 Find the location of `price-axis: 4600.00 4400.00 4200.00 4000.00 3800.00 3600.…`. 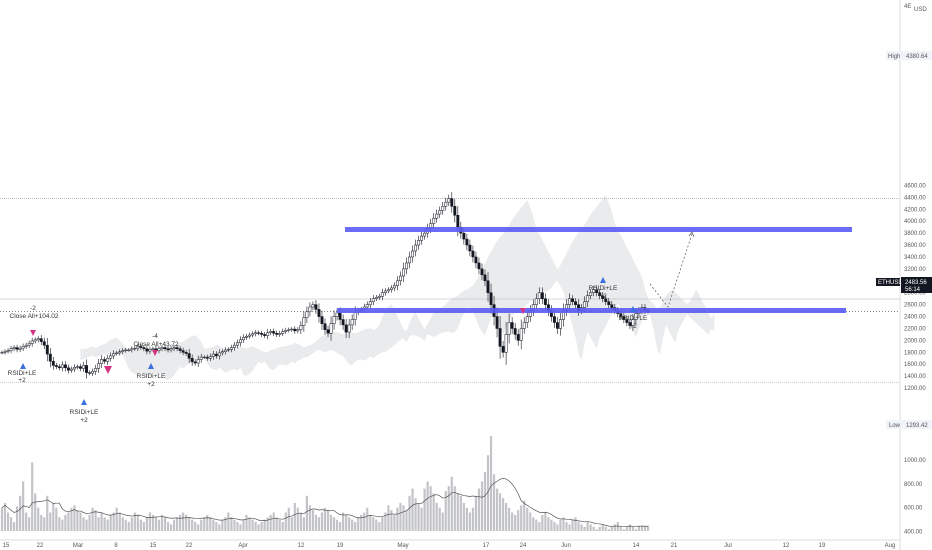

price-axis: 4600.00 4400.00 4200.00 4000.00 3800.00 3600.… is located at coordinates (915, 287).